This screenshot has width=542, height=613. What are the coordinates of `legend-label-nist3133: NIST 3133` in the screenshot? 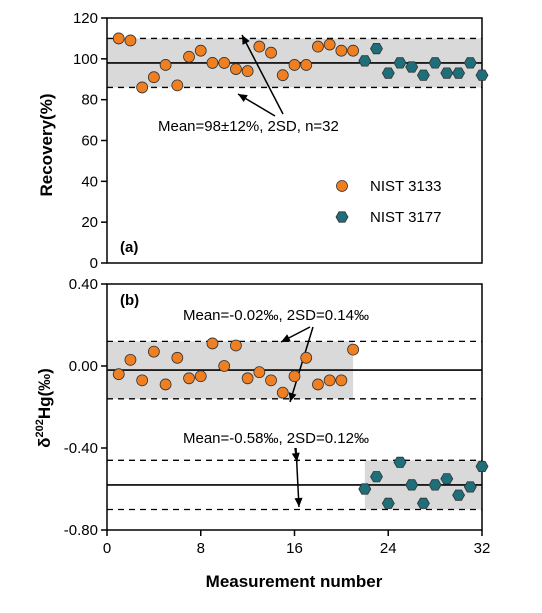 It's located at (405, 186).